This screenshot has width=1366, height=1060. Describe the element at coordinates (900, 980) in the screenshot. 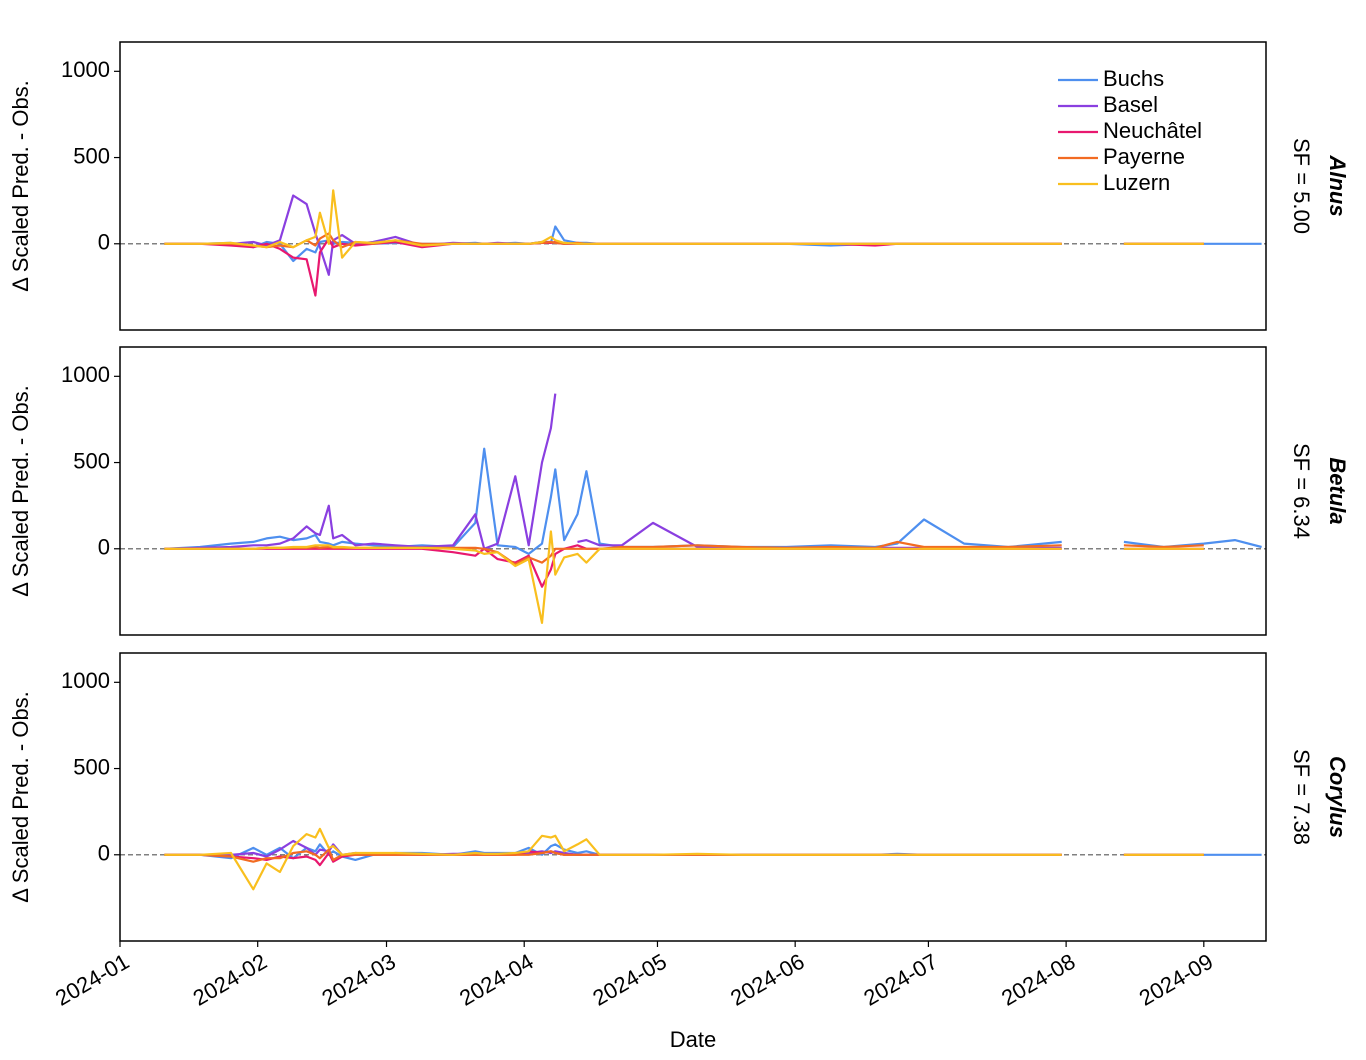

I see `x-tick-label: 2024-07` at that location.